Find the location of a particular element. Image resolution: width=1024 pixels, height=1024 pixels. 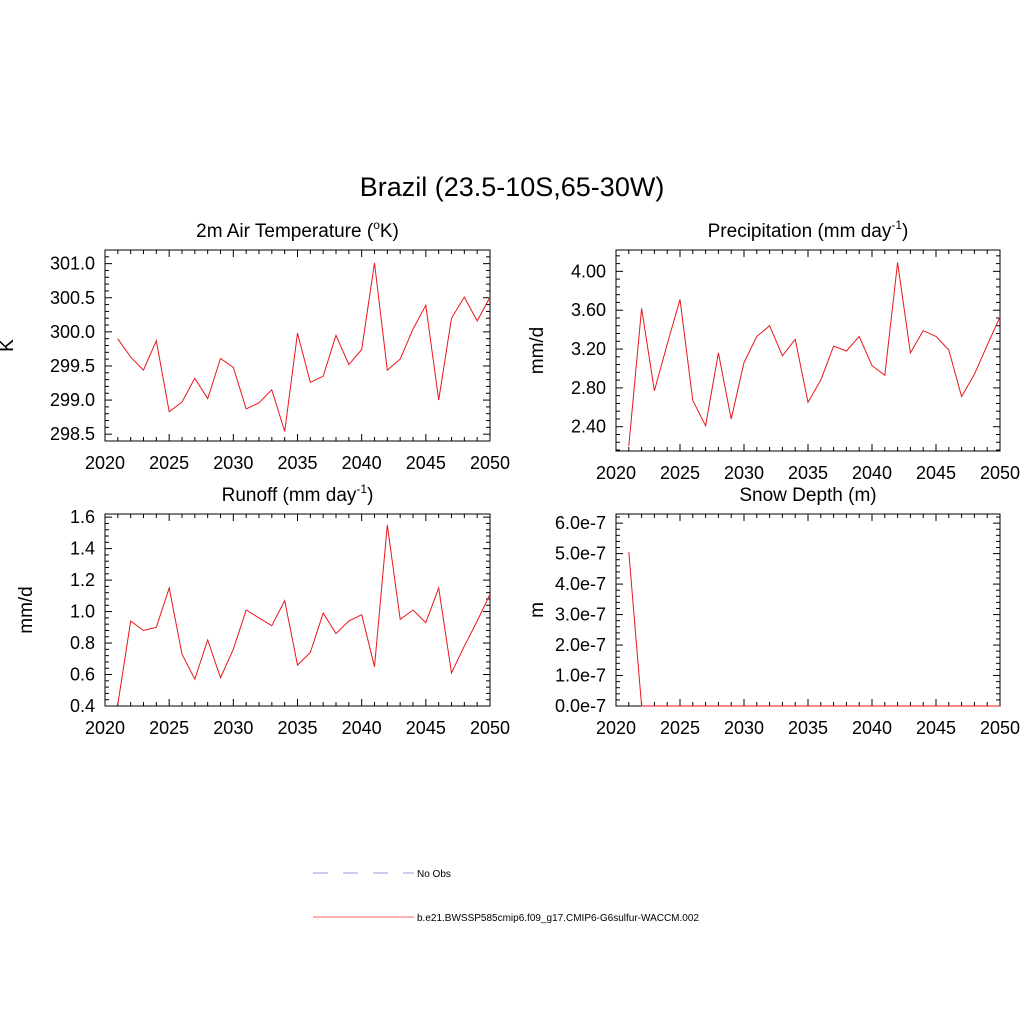

panel-title: Runoff (mm day-1) is located at coordinates (298, 494).